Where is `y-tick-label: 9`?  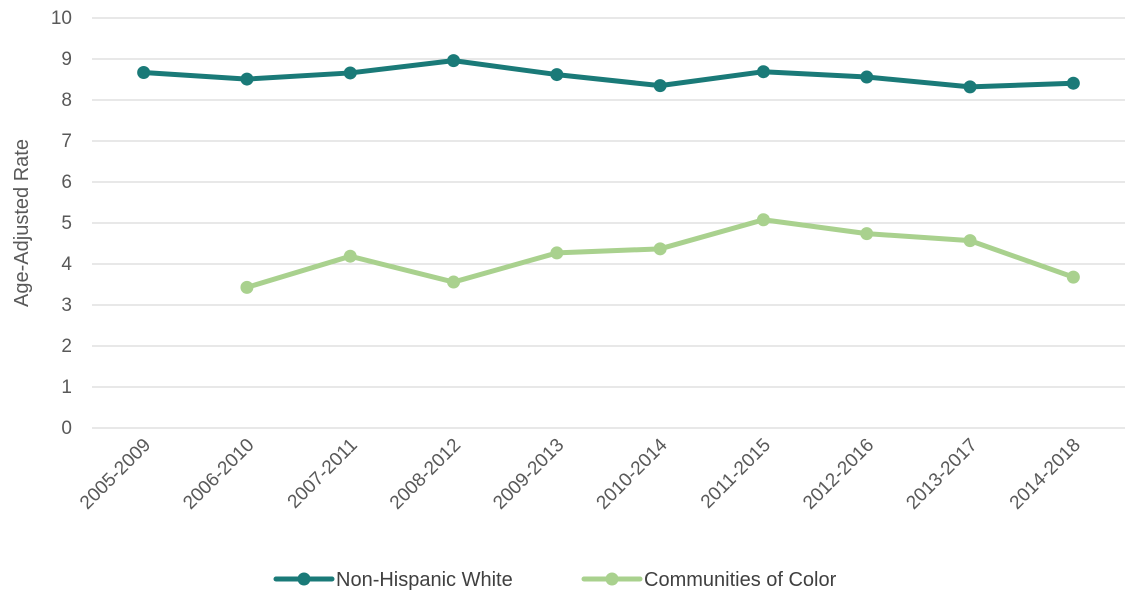 y-tick-label: 9 is located at coordinates (66, 59).